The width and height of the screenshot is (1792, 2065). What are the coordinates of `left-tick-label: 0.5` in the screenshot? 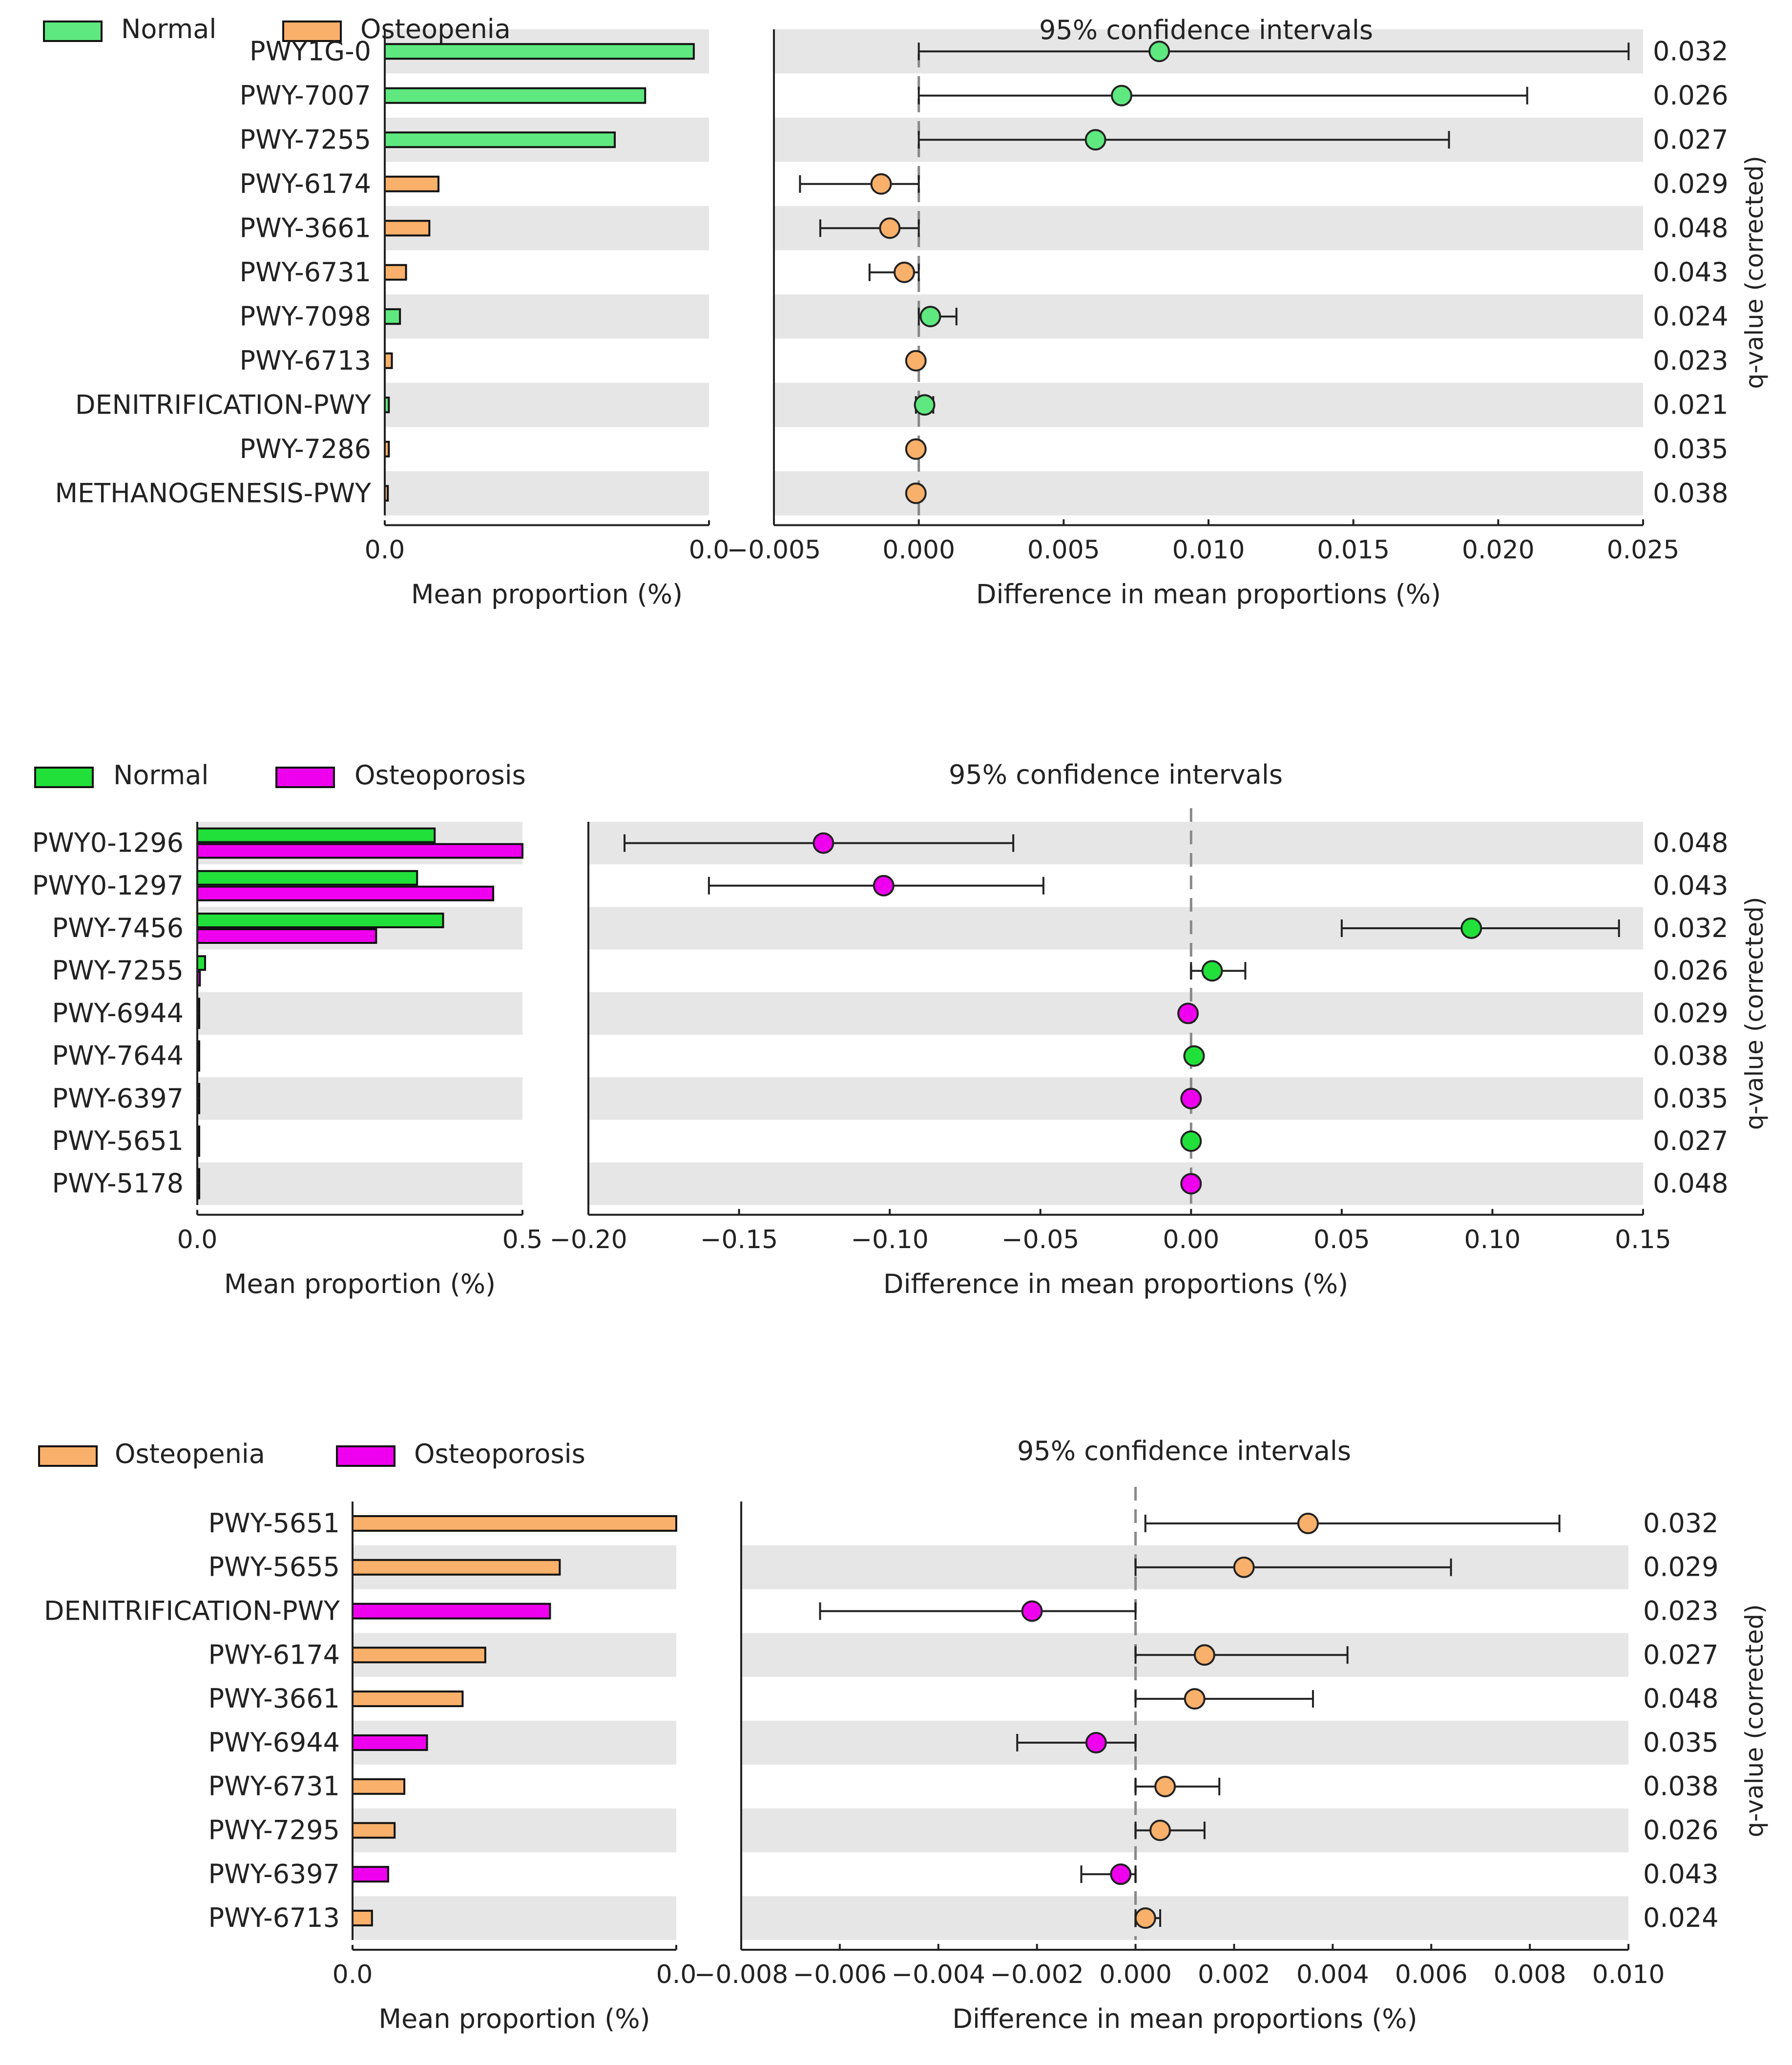 It's located at (522, 1239).